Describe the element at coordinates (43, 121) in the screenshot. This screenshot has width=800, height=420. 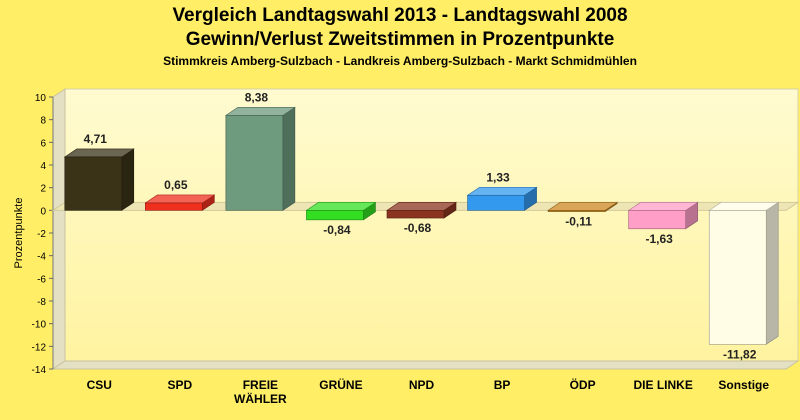
I see `y-tick-label: 8` at that location.